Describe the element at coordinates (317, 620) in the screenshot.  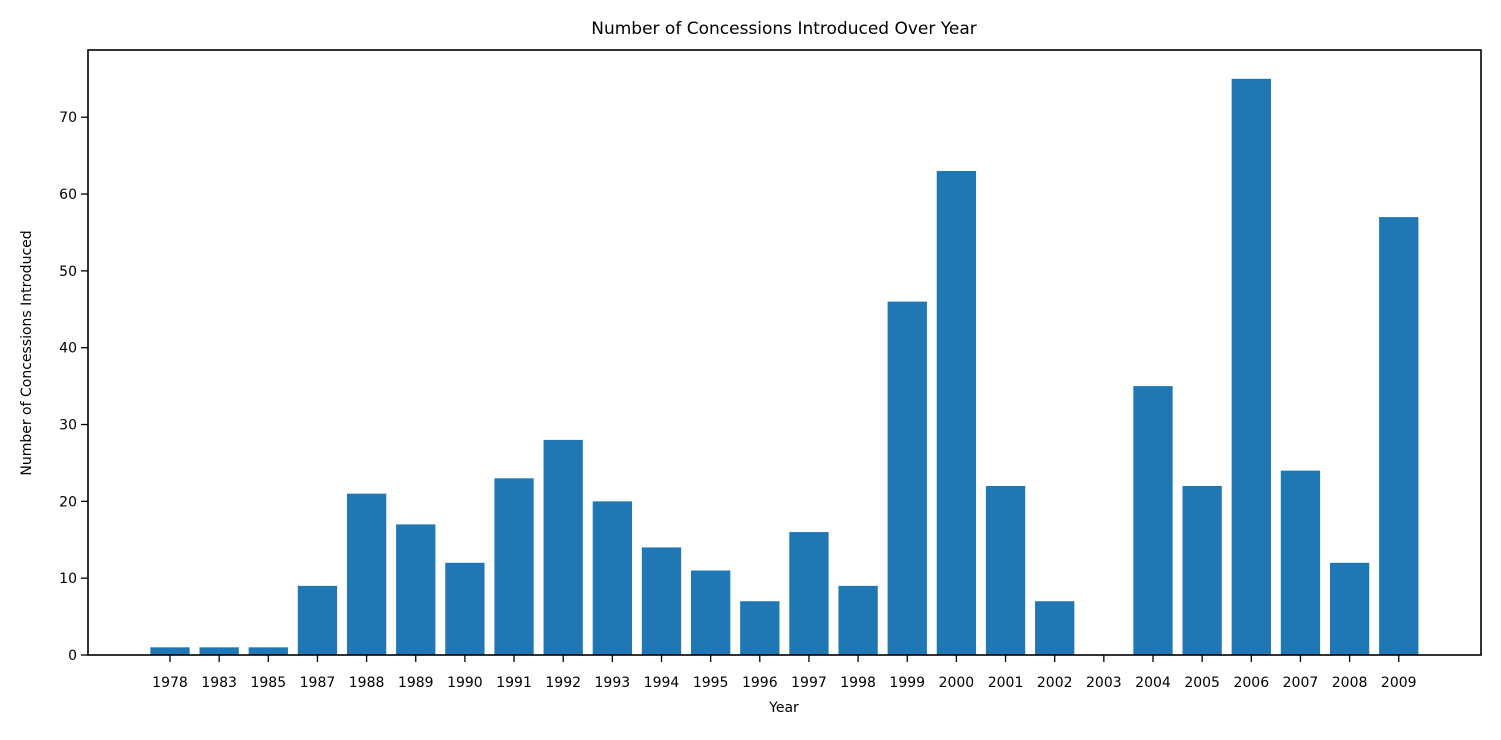
I see `bar-1987` at that location.